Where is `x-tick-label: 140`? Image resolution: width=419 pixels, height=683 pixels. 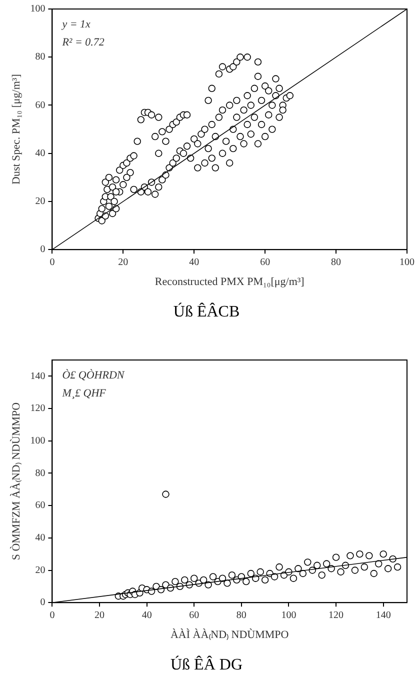 x-tick-label: 140 is located at coordinates (383, 616).